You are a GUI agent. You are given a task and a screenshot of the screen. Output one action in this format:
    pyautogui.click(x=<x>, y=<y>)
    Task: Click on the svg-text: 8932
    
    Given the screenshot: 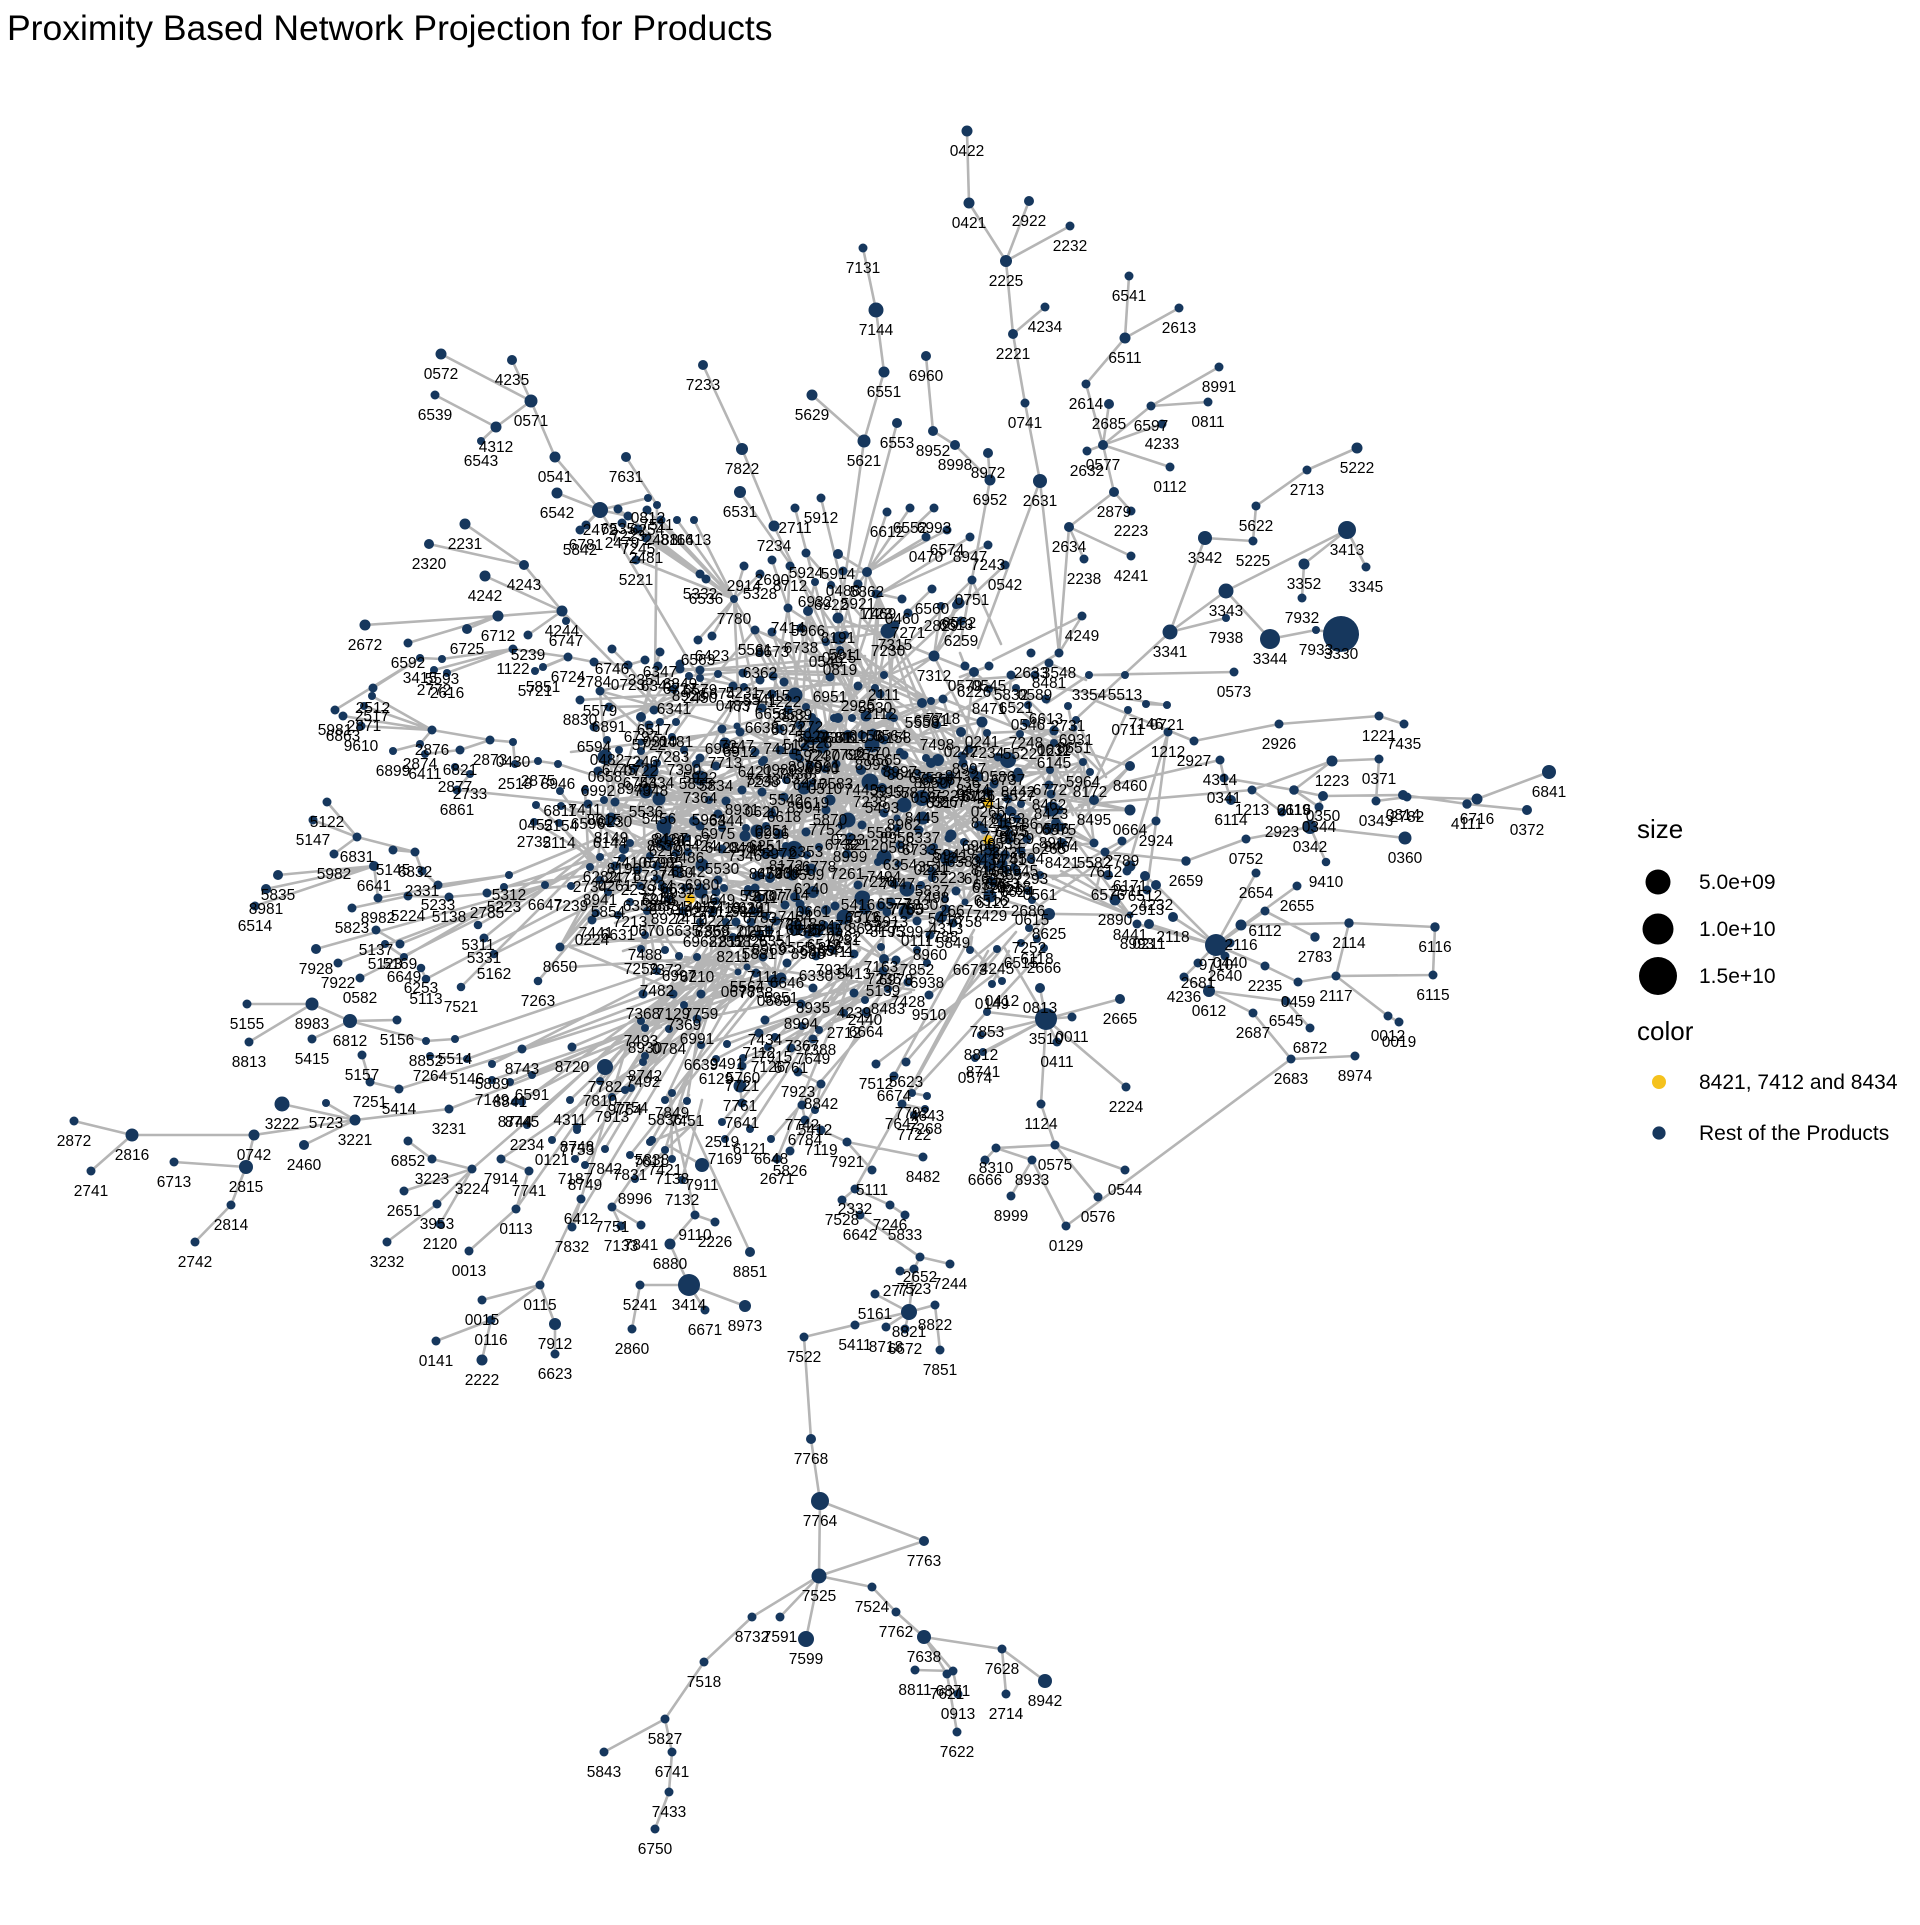 What is the action you would take?
    pyautogui.click(x=678, y=893)
    